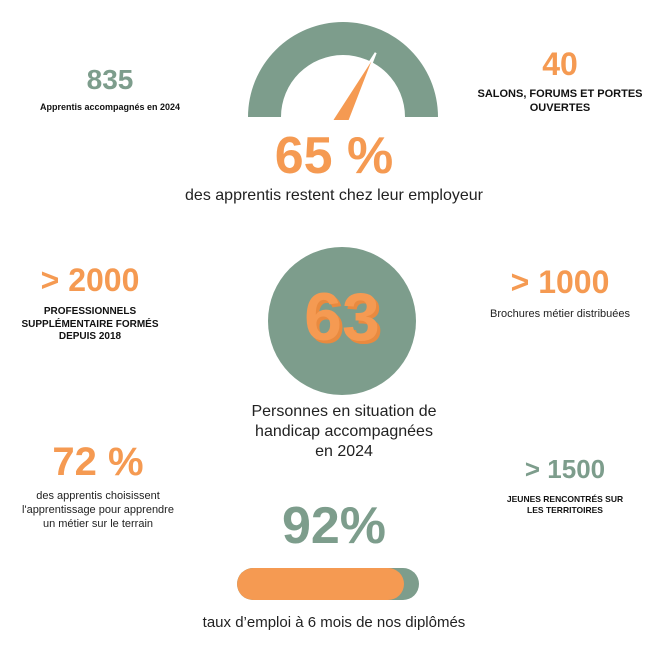 The image size is (668, 649). I want to click on gauge-chart, so click(343, 71).